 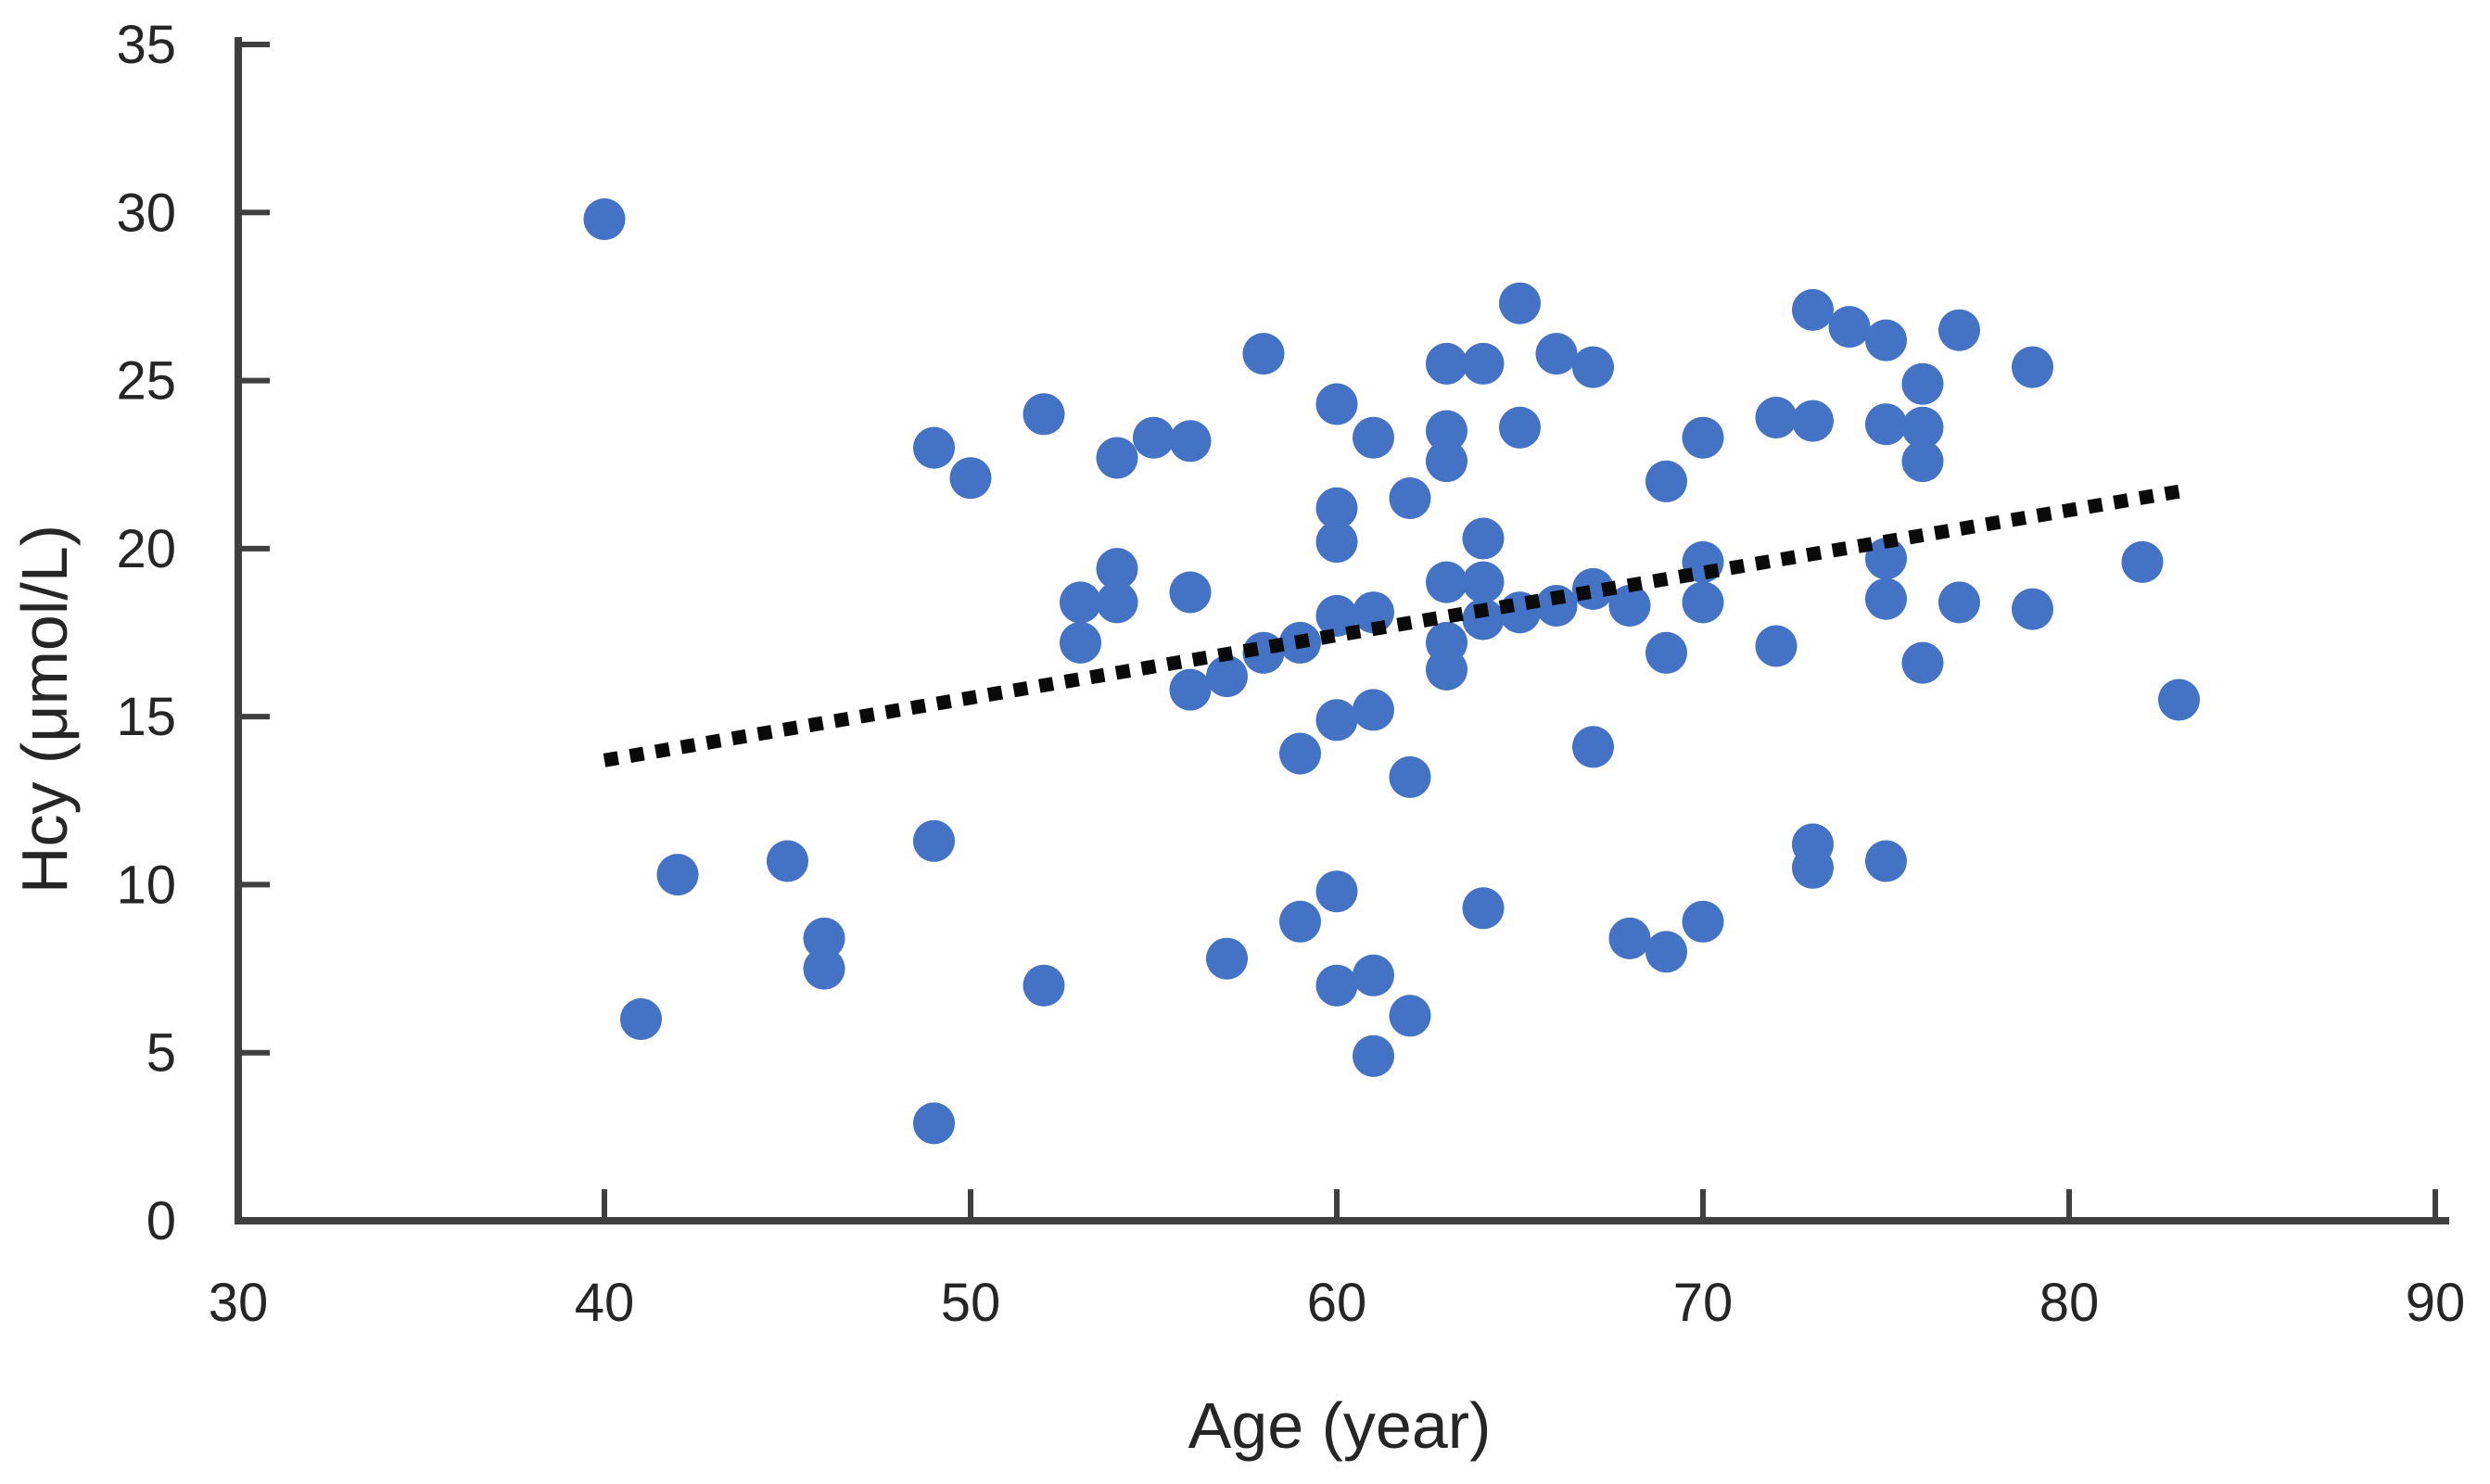 I want to click on x-axis-ticks: 30 40 50 60 70 80 90, so click(x=1337, y=1261).